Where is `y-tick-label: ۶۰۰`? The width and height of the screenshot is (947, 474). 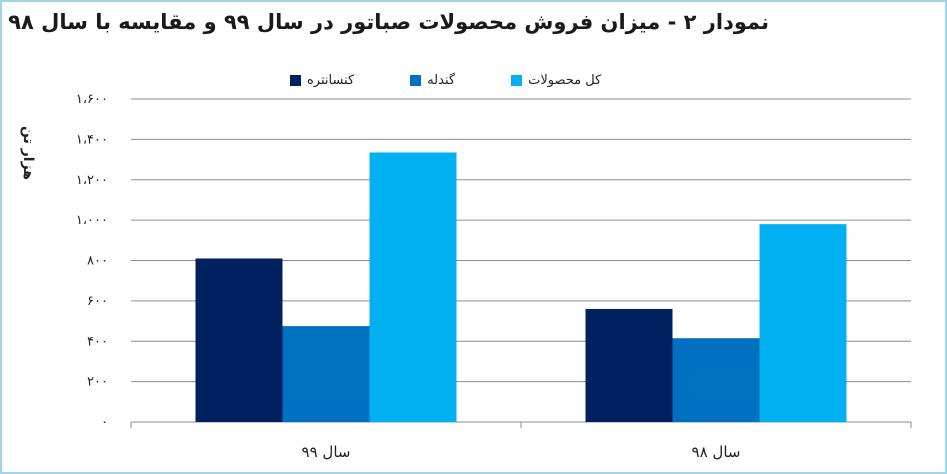 y-tick-label: ۶۰۰ is located at coordinates (97, 301).